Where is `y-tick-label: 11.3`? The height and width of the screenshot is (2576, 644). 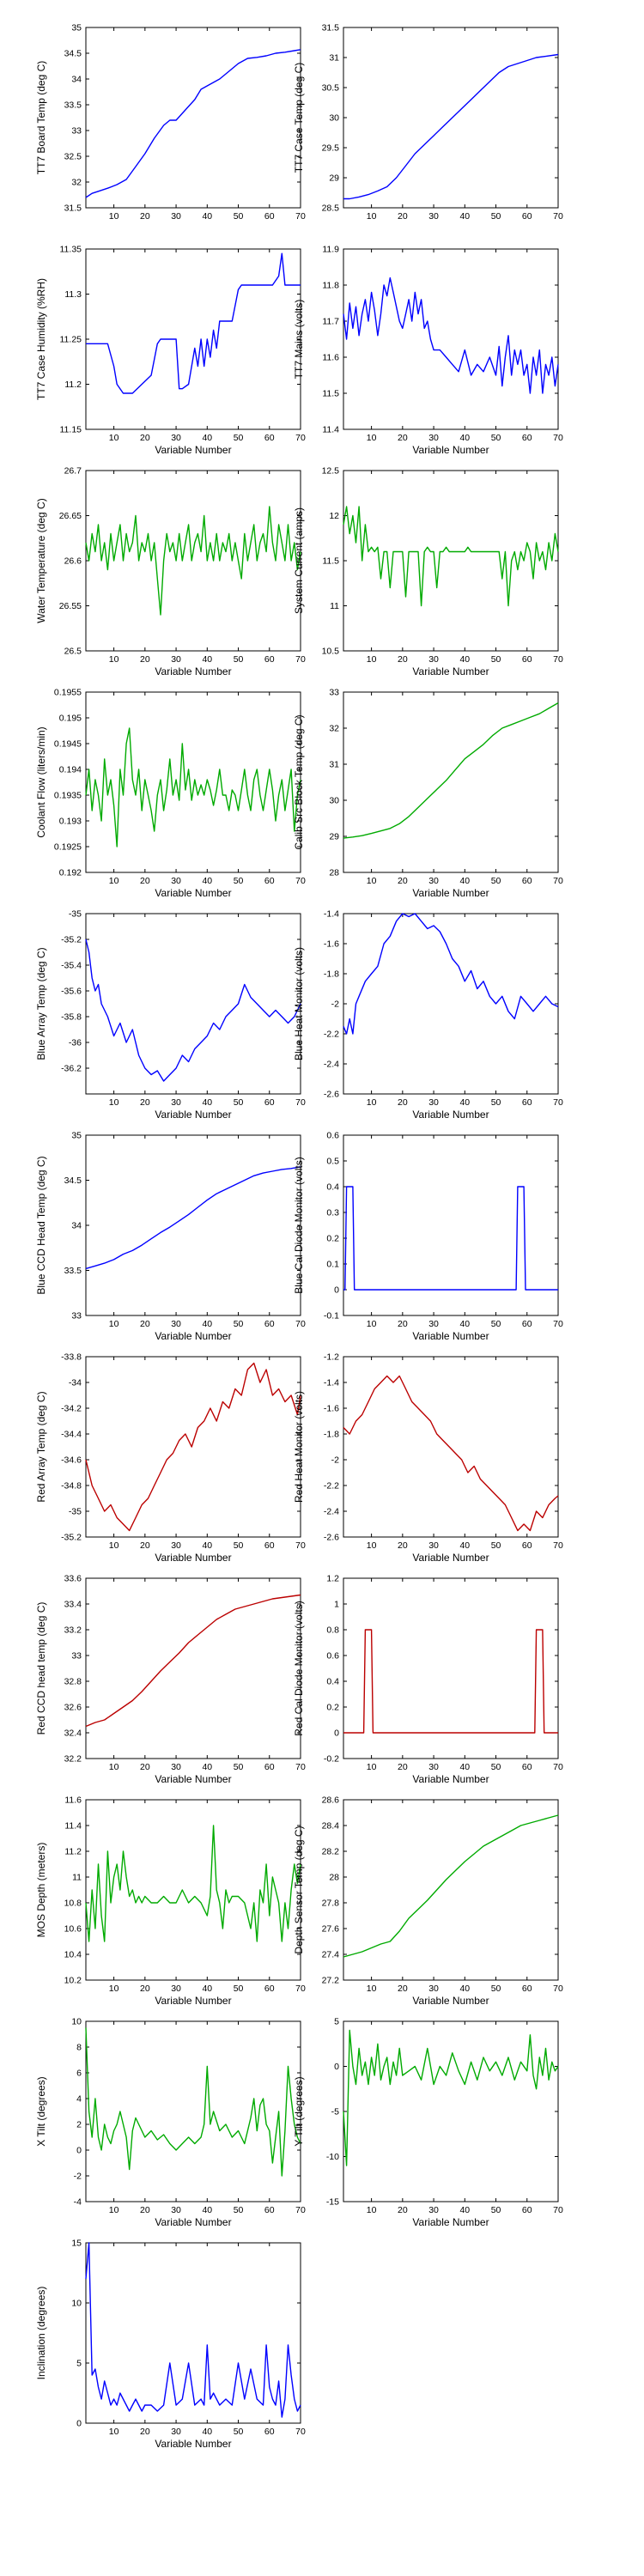
y-tick-label: 11.3 is located at coordinates (73, 294).